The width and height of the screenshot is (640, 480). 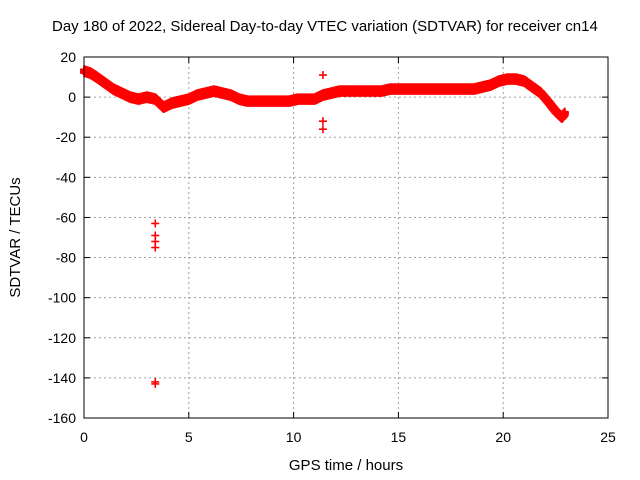 What do you see at coordinates (72, 97) in the screenshot?
I see `y-tick-label: 0` at bounding box center [72, 97].